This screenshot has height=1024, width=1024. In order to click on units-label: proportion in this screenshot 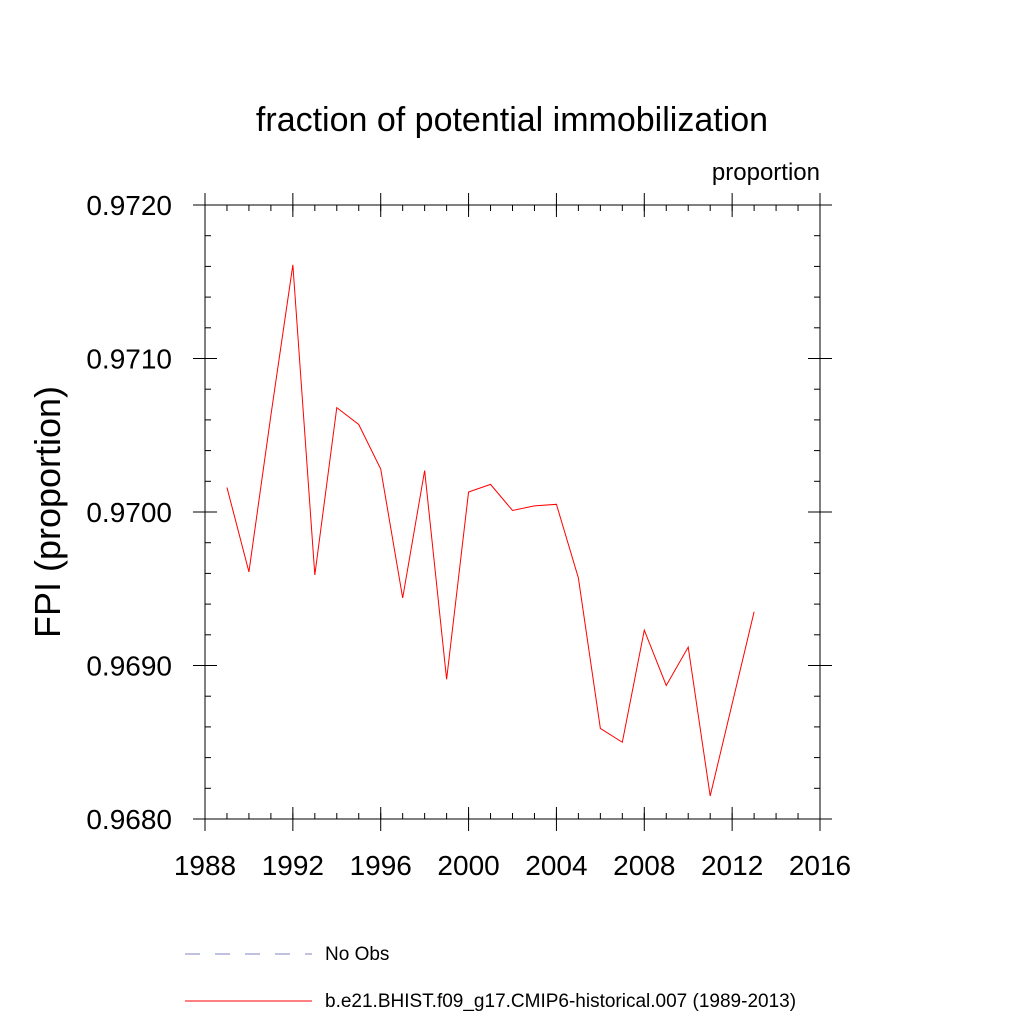, I will do `click(766, 172)`.